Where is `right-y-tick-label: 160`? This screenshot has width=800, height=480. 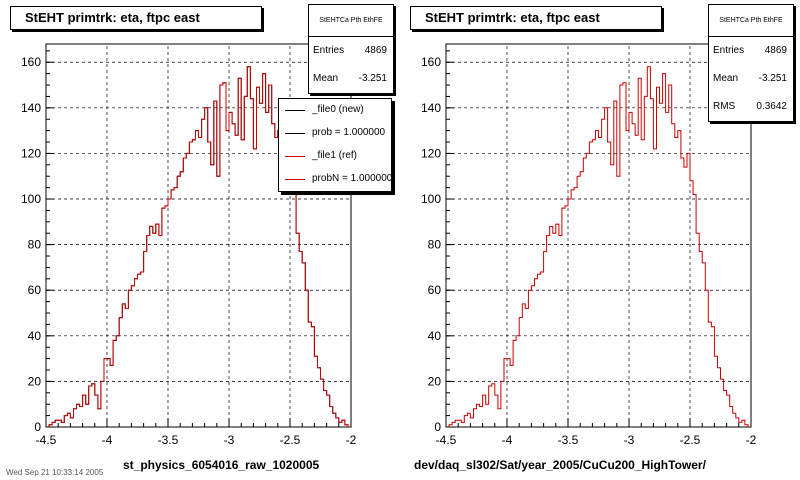 right-y-tick-label: 160 is located at coordinates (431, 62).